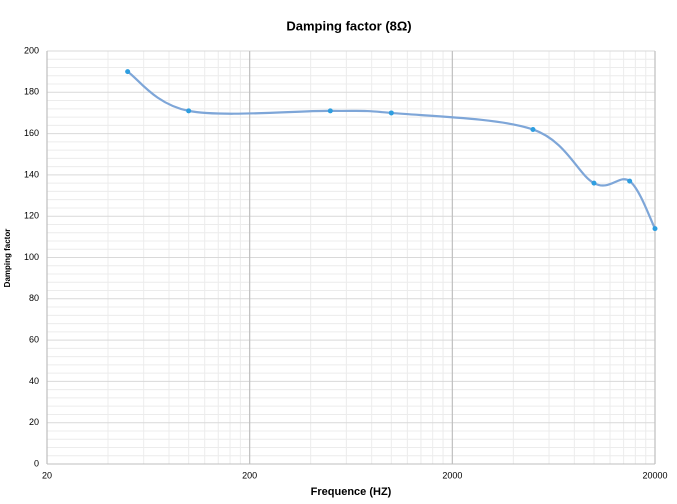  I want to click on x-tick-label: 20000, so click(654, 475).